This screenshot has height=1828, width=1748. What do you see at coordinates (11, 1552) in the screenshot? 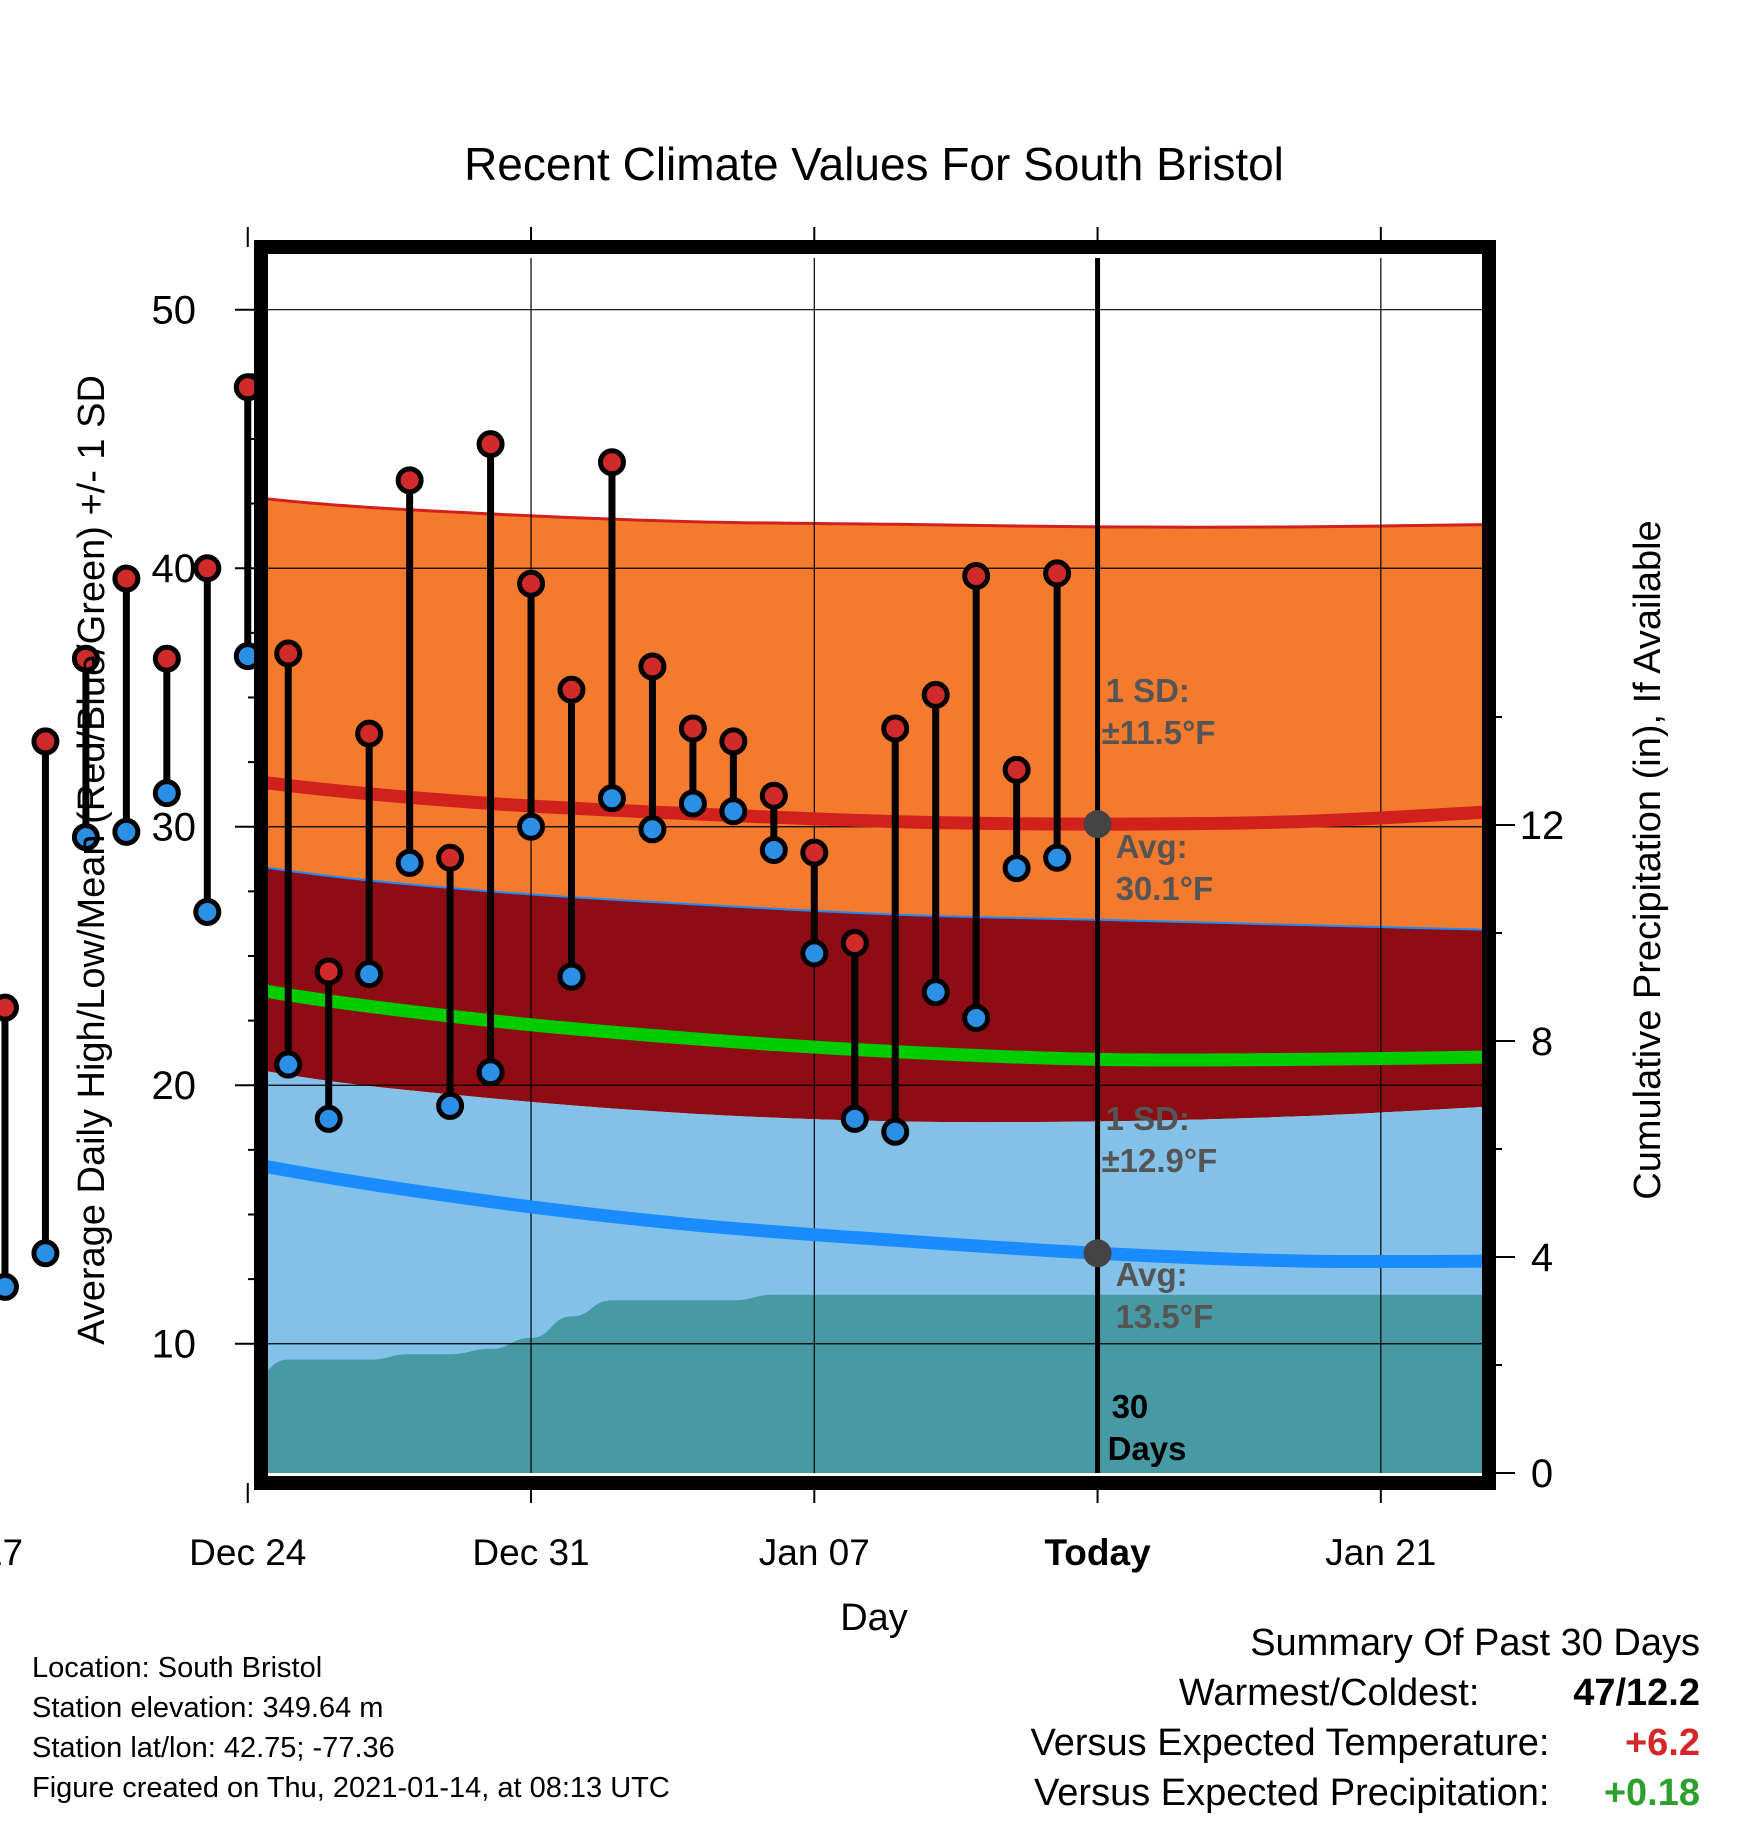
I see `x-tick-label: Dec 17` at bounding box center [11, 1552].